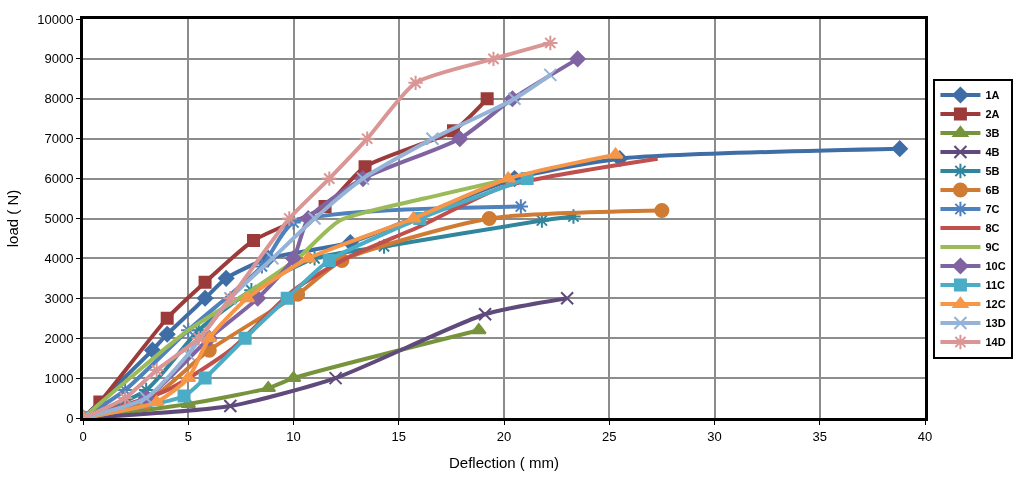 The height and width of the screenshot is (481, 1025). What do you see at coordinates (504, 436) in the screenshot?
I see `x-tick-label: 20` at bounding box center [504, 436].